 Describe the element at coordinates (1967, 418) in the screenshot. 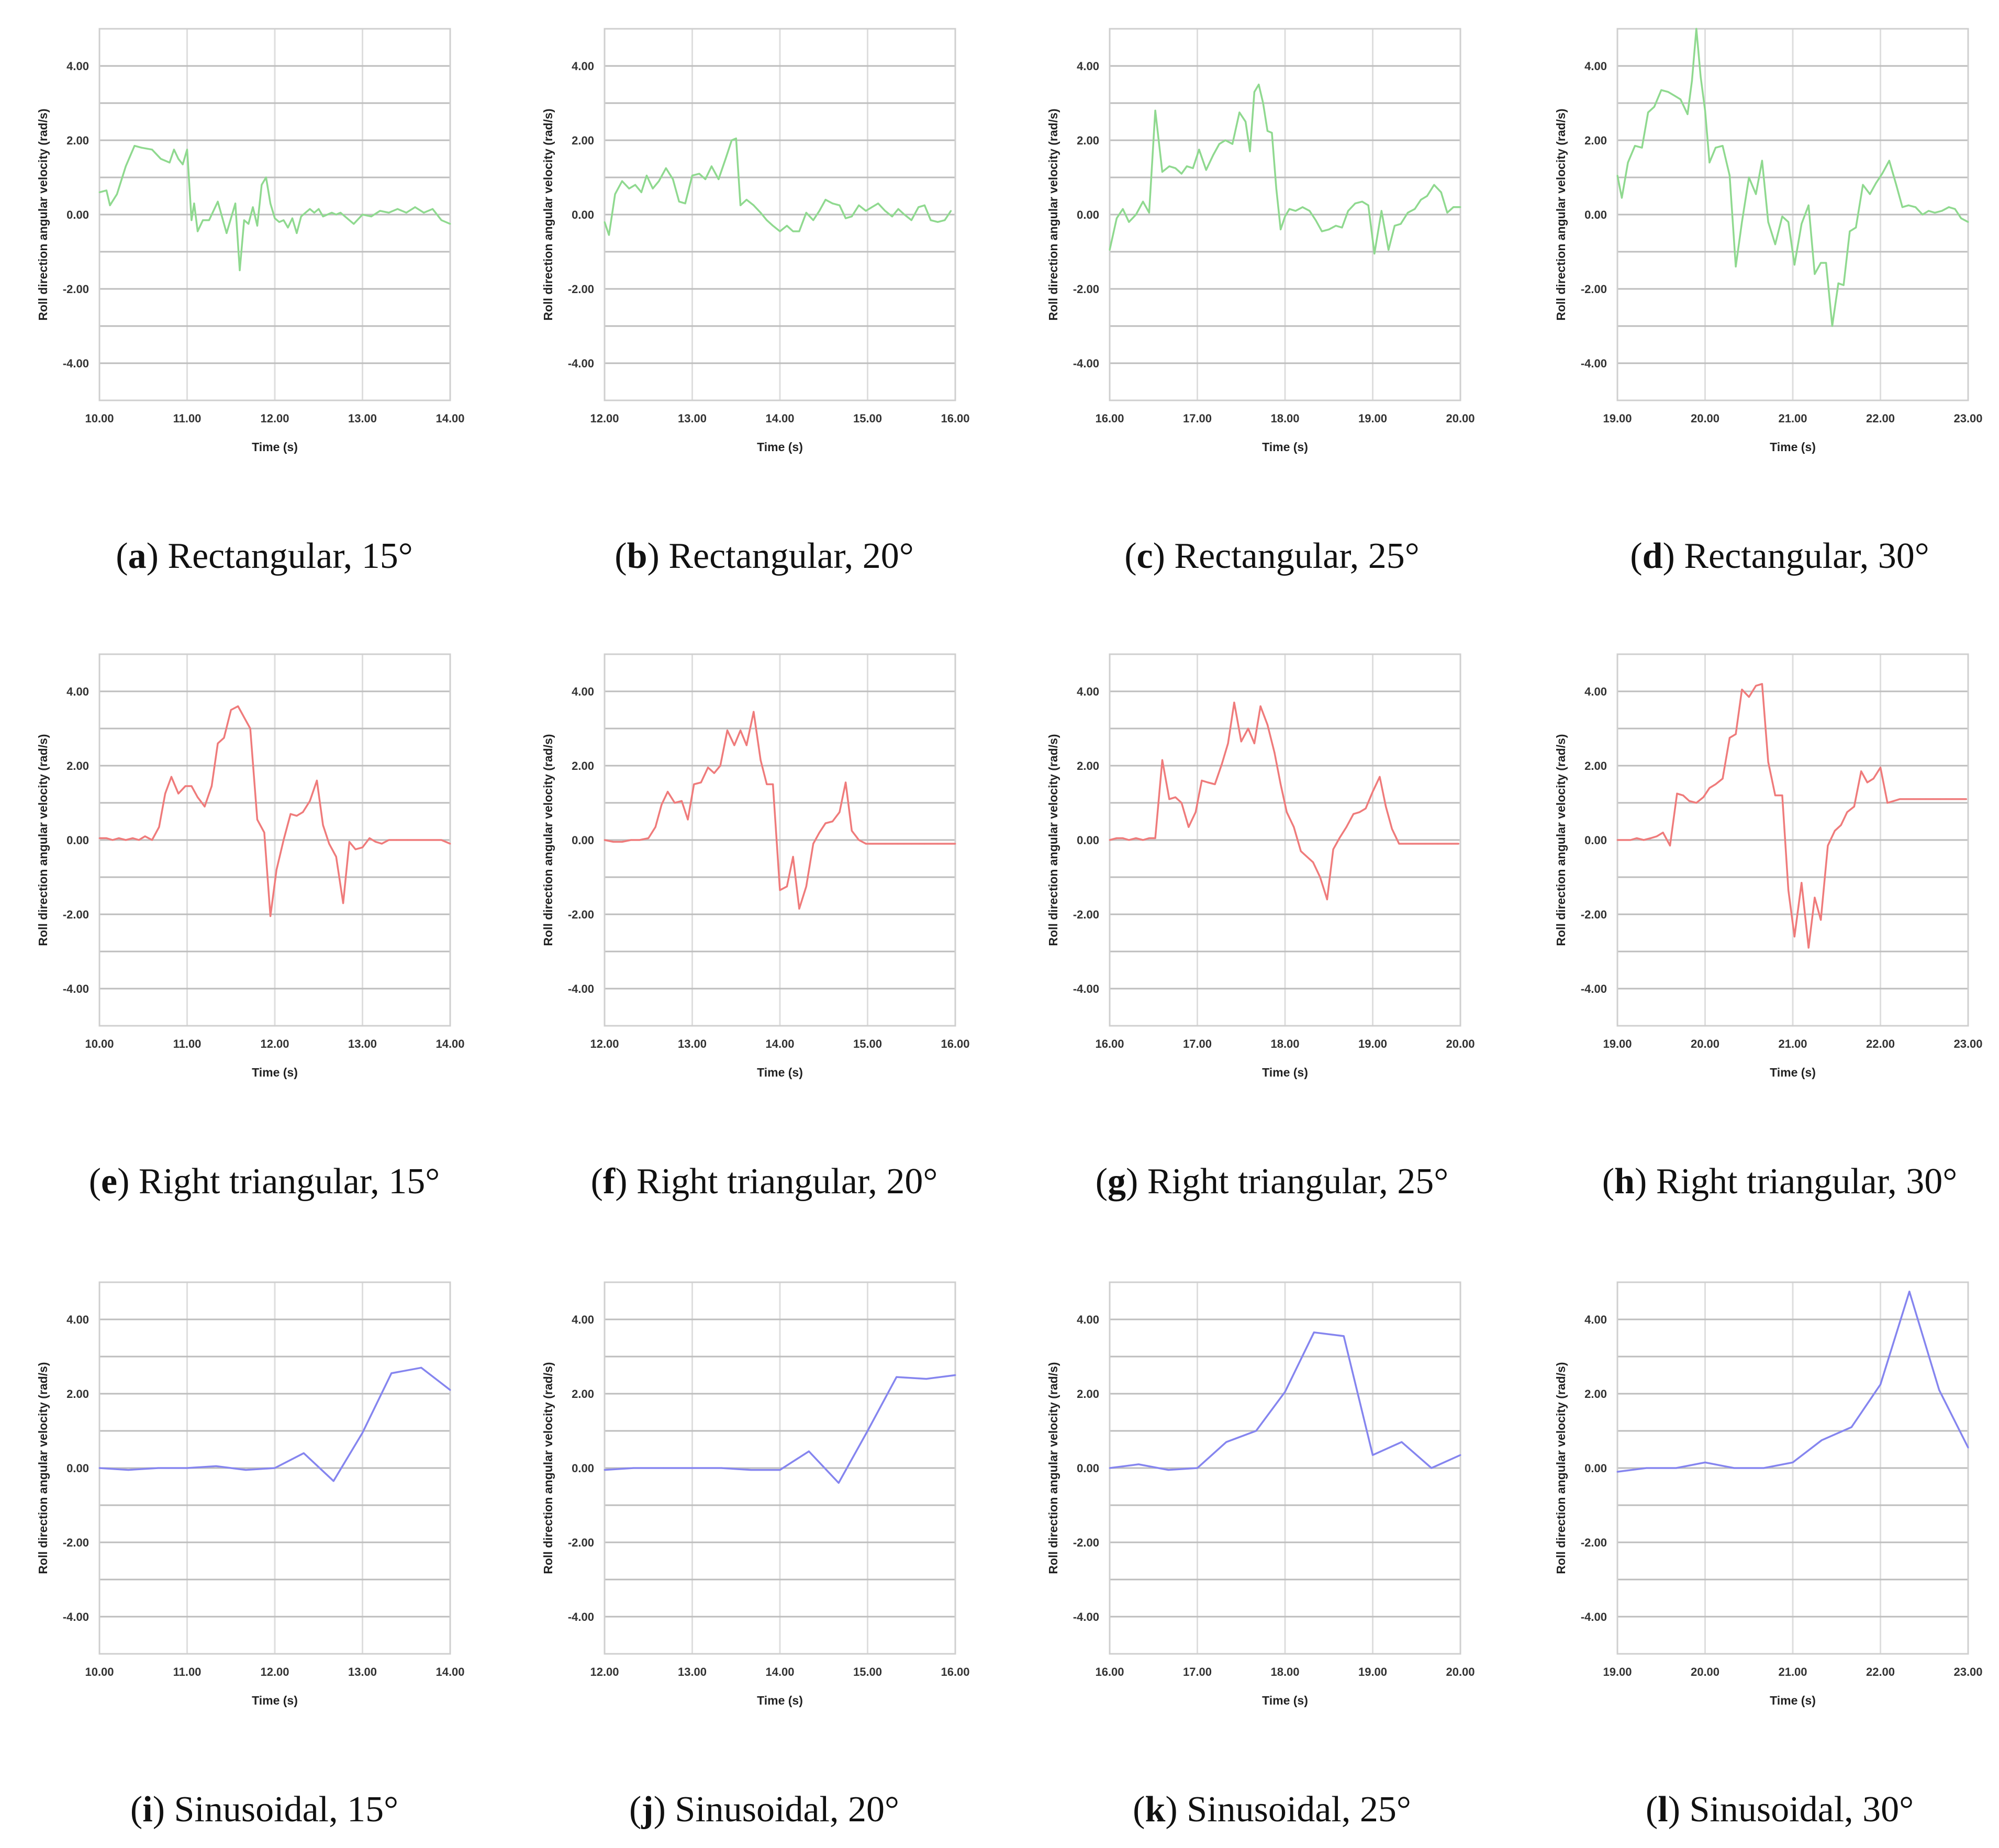

I see `x-tick-label: 23.00` at that location.